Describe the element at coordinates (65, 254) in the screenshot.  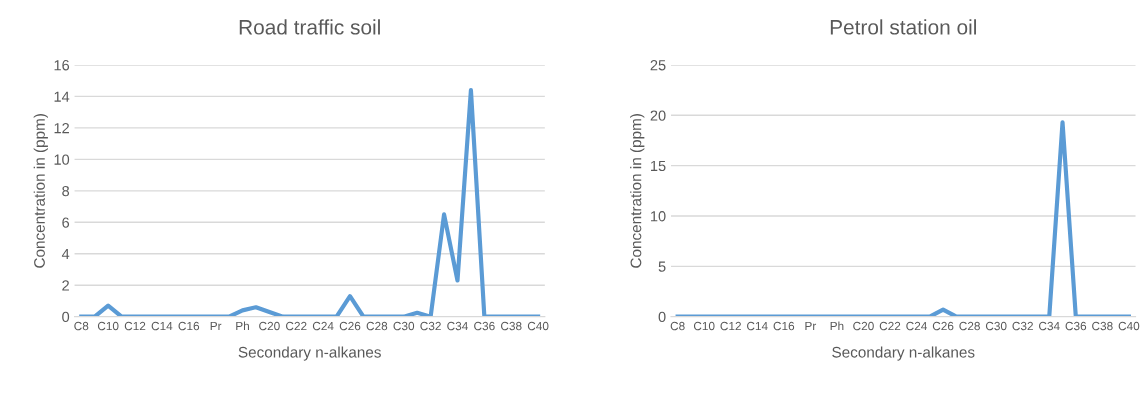
I see `y-tick-label: 4` at that location.